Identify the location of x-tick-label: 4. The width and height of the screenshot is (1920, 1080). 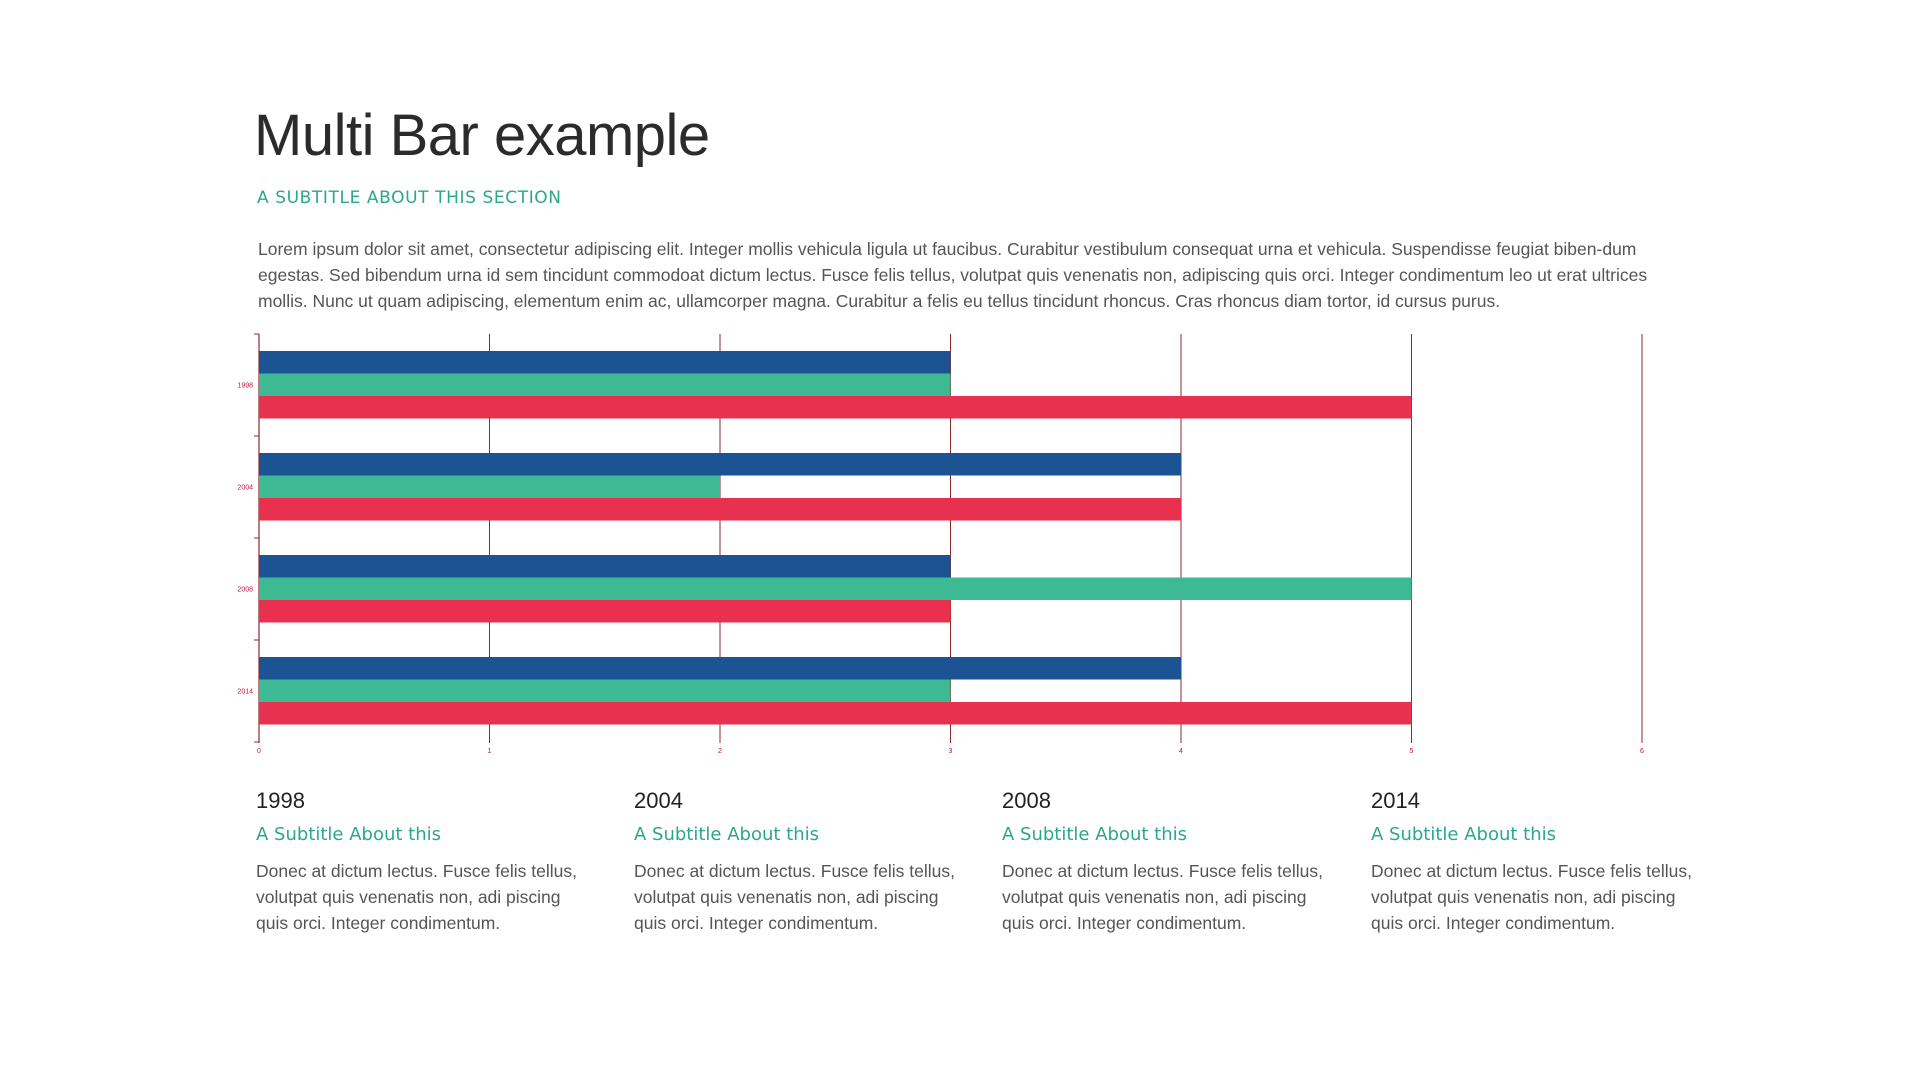
(1181, 751).